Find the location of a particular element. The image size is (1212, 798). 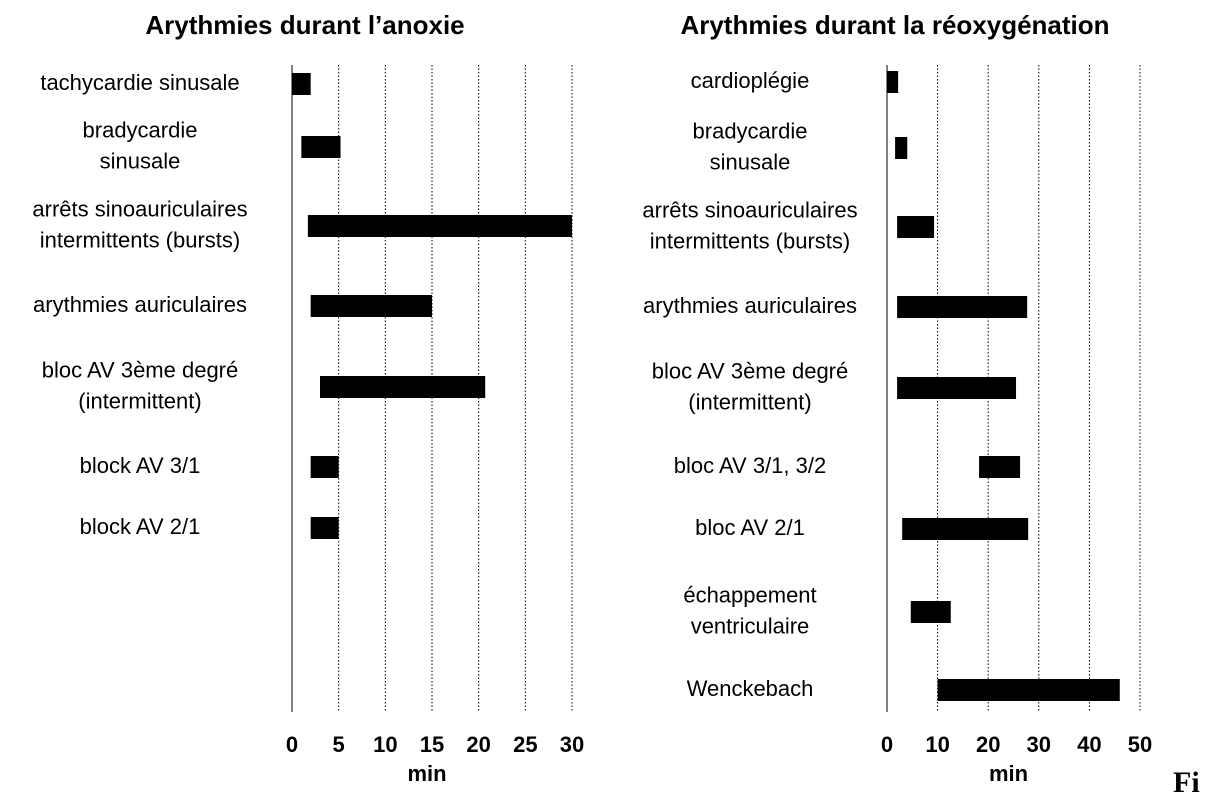

category-label: tachycardie sinusale is located at coordinates (139, 82).